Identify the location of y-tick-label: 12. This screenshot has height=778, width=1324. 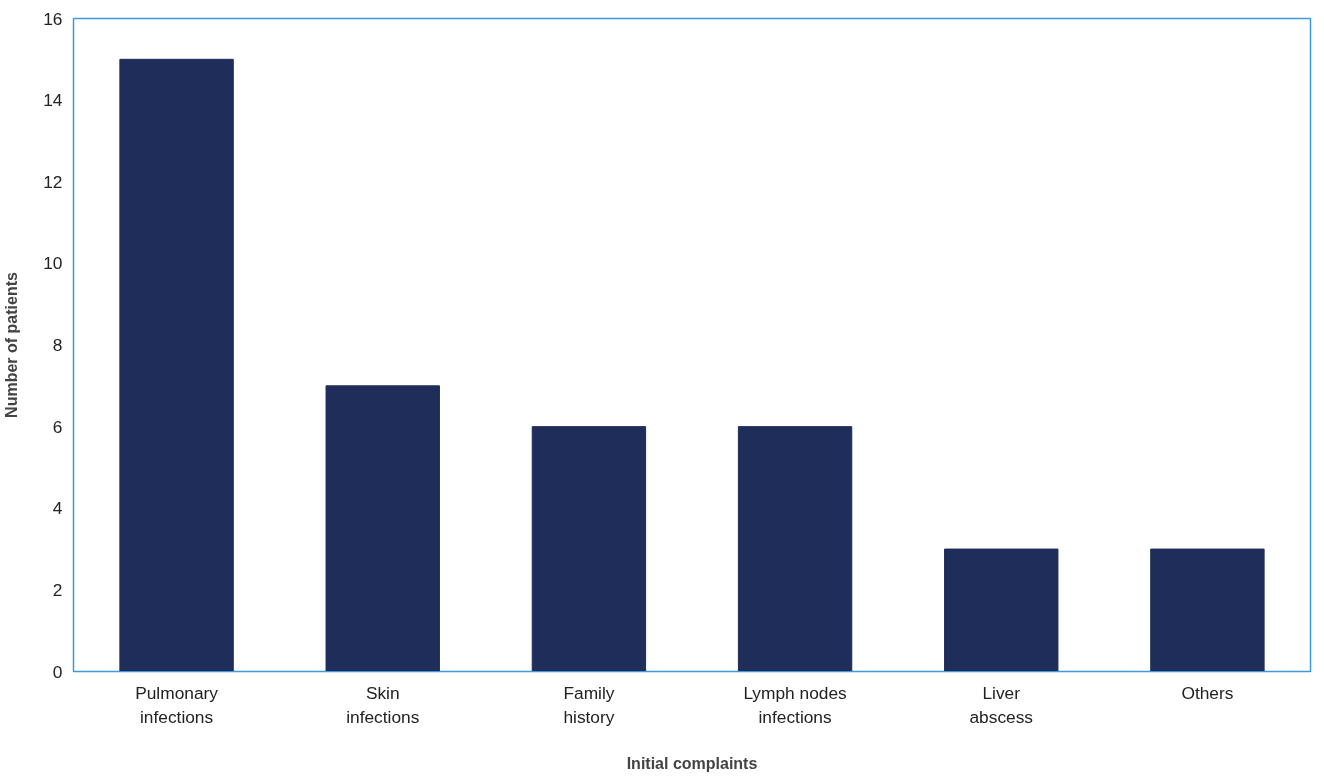
(53, 181).